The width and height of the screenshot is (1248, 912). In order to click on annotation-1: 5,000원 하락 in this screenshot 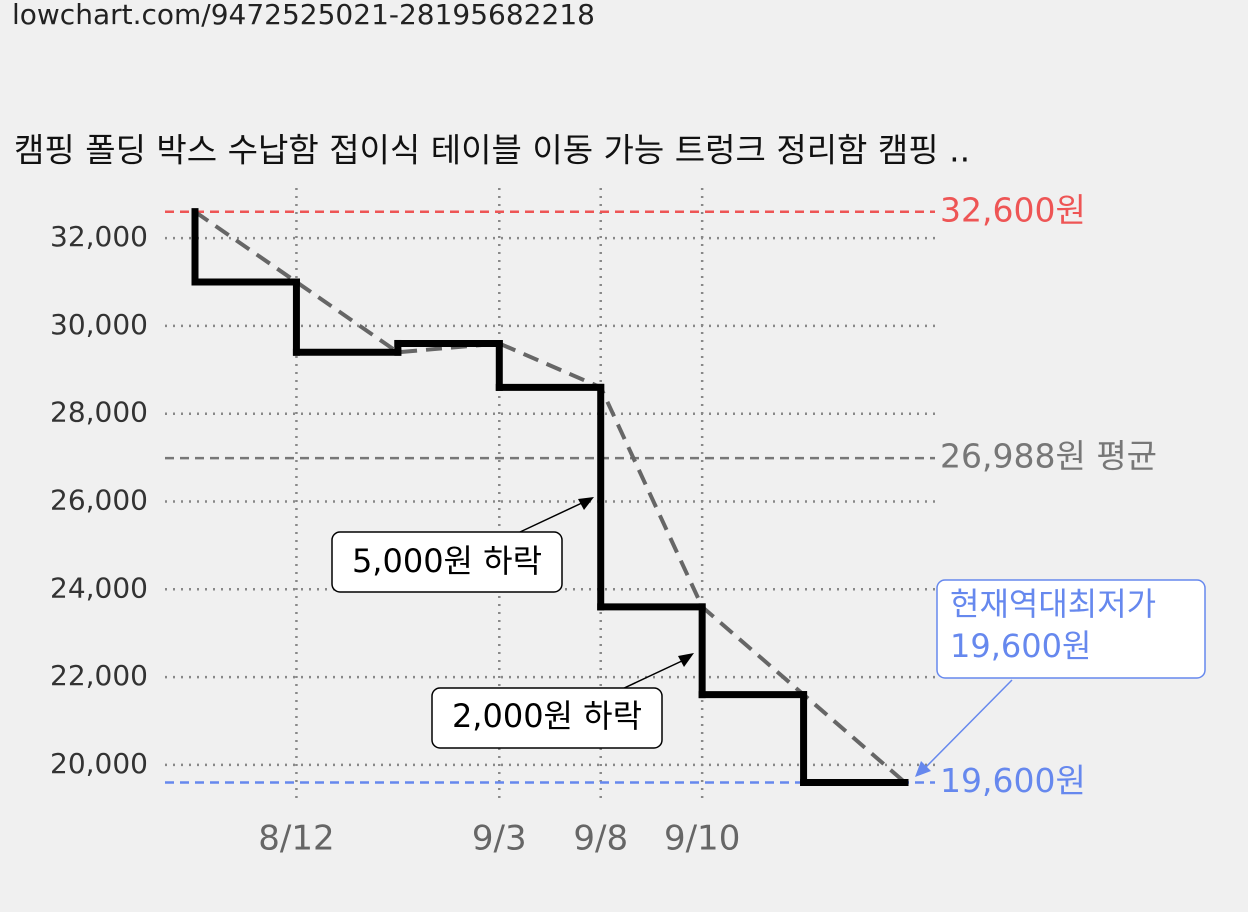, I will do `click(462, 545)`.